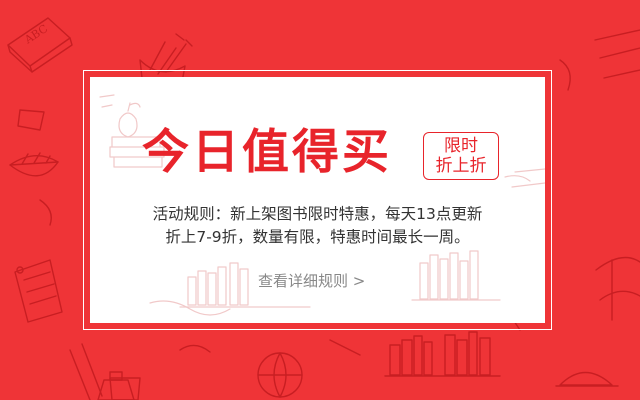 The width and height of the screenshot is (640, 400). I want to click on headline: 今日值得买, so click(267, 152).